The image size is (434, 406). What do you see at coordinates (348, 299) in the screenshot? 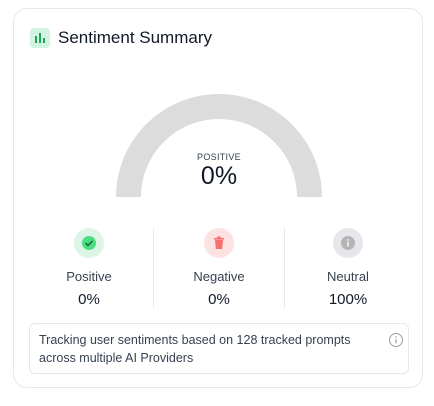
I see `stat-value: 100%` at bounding box center [348, 299].